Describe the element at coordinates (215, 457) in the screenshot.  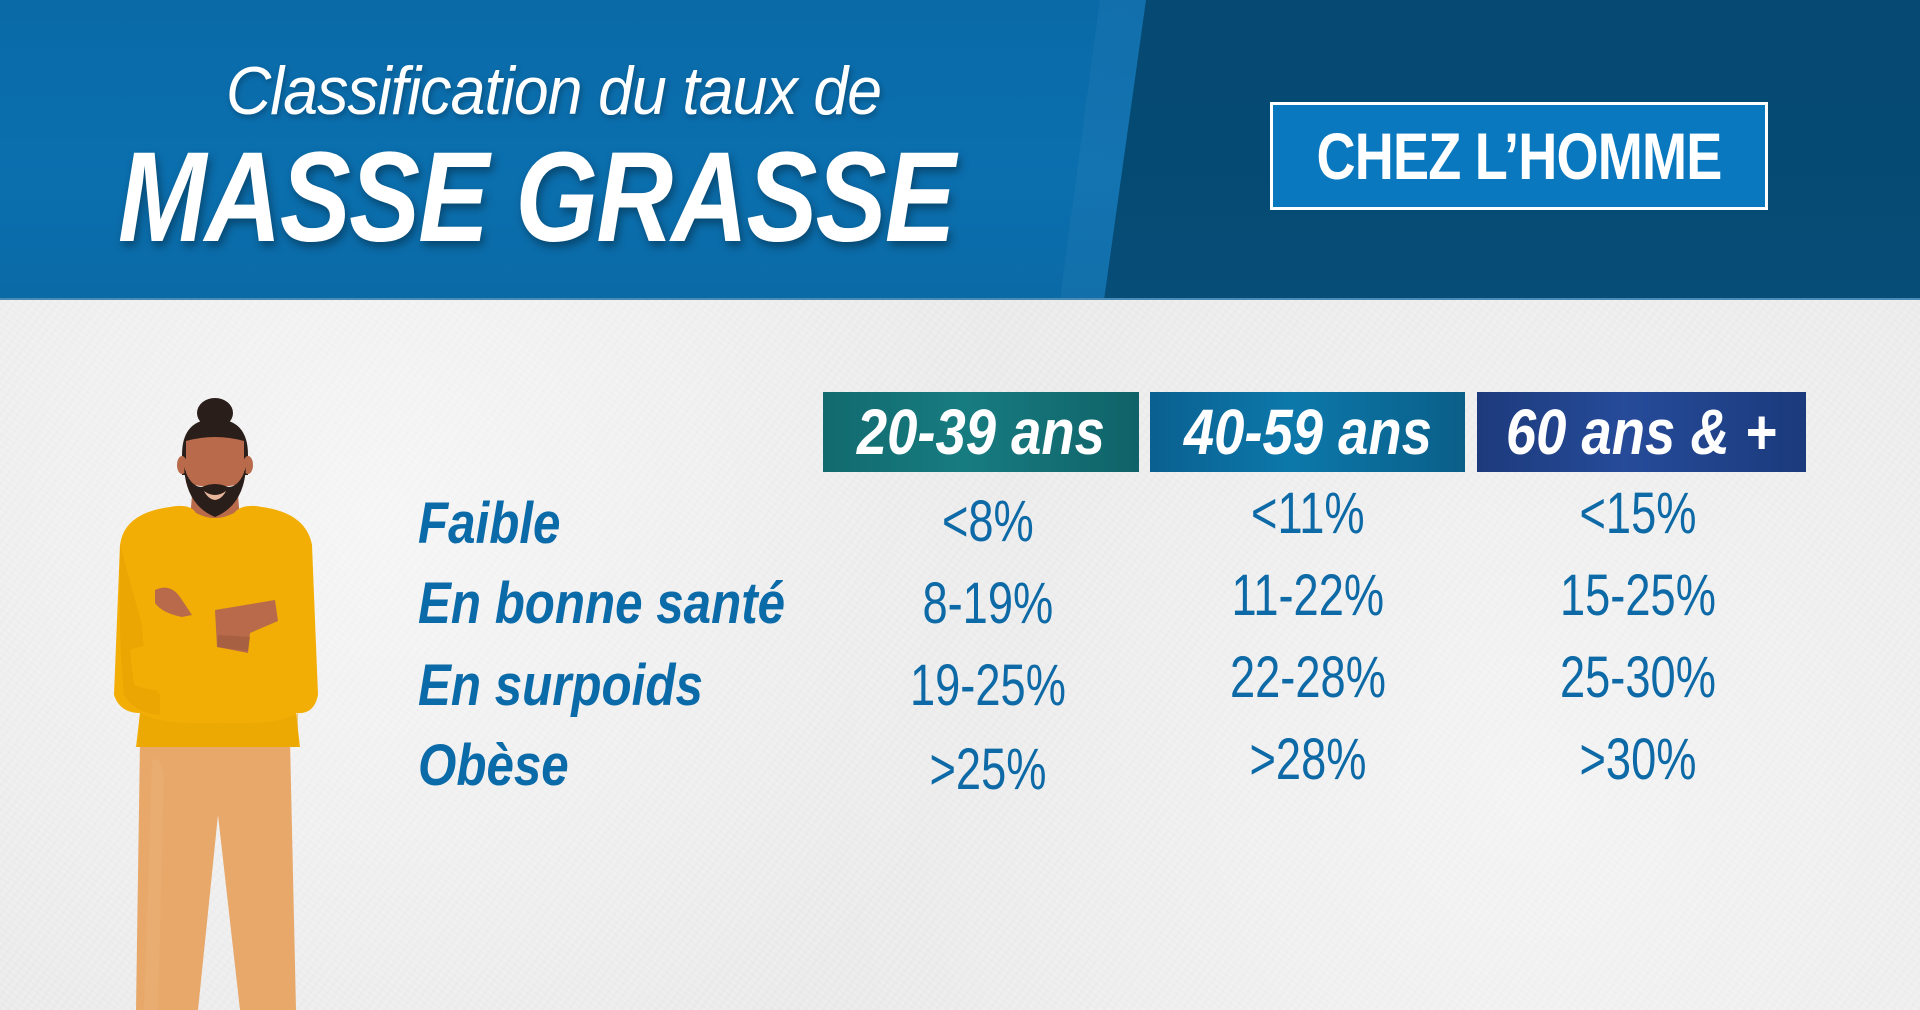
I see `head-shape` at that location.